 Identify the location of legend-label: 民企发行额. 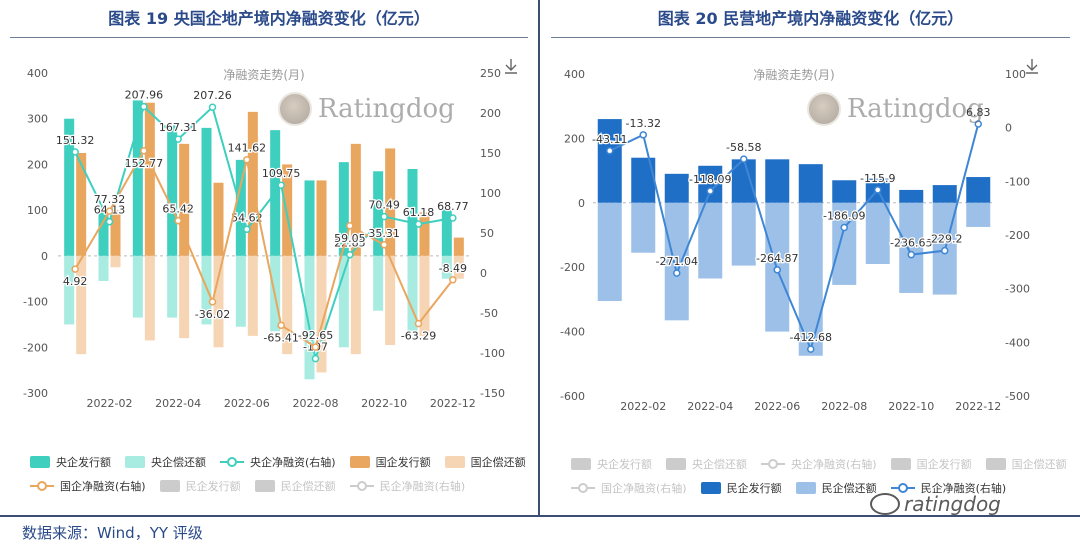
(754, 488).